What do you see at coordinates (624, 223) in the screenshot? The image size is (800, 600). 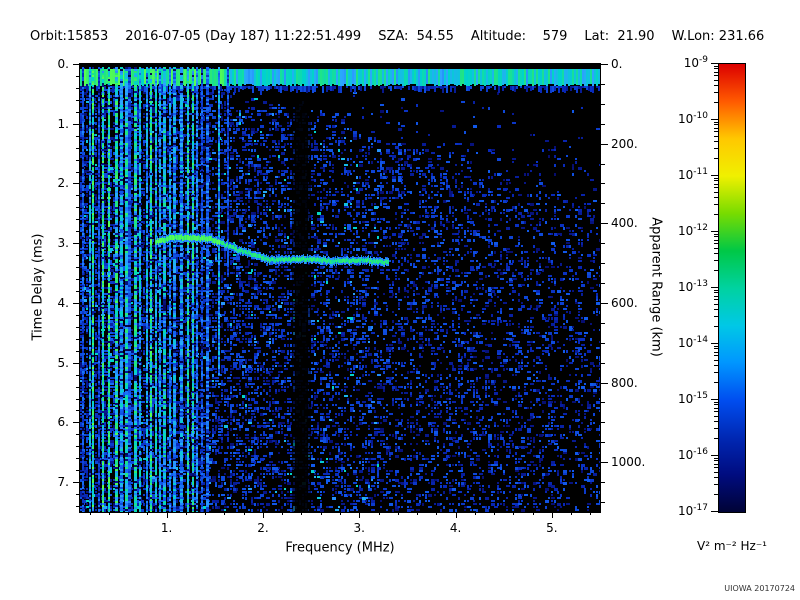 I see `range-axis-tick-label: 400.` at bounding box center [624, 223].